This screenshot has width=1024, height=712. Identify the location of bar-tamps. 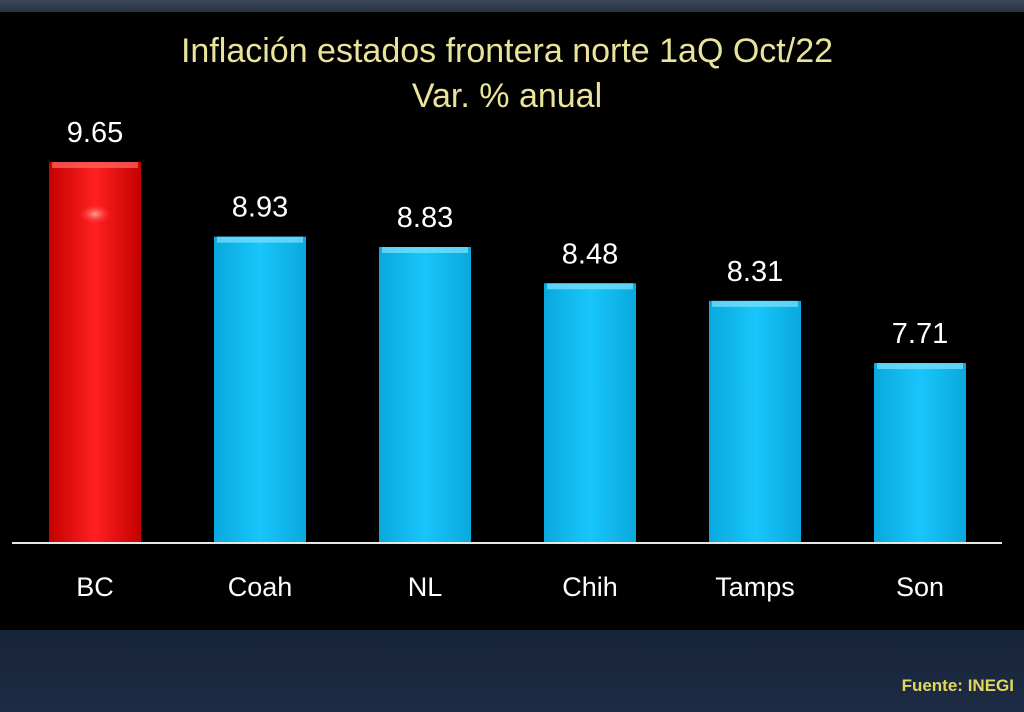
(755, 421).